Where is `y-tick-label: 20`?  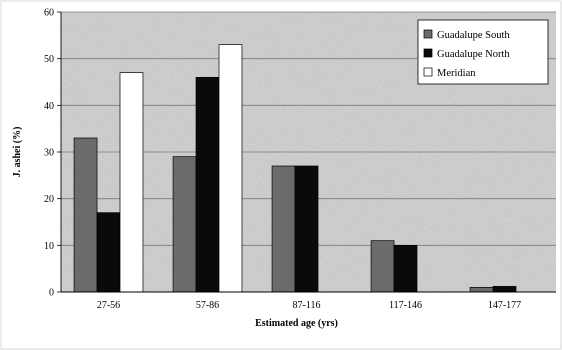 y-tick-label: 20 is located at coordinates (49, 199).